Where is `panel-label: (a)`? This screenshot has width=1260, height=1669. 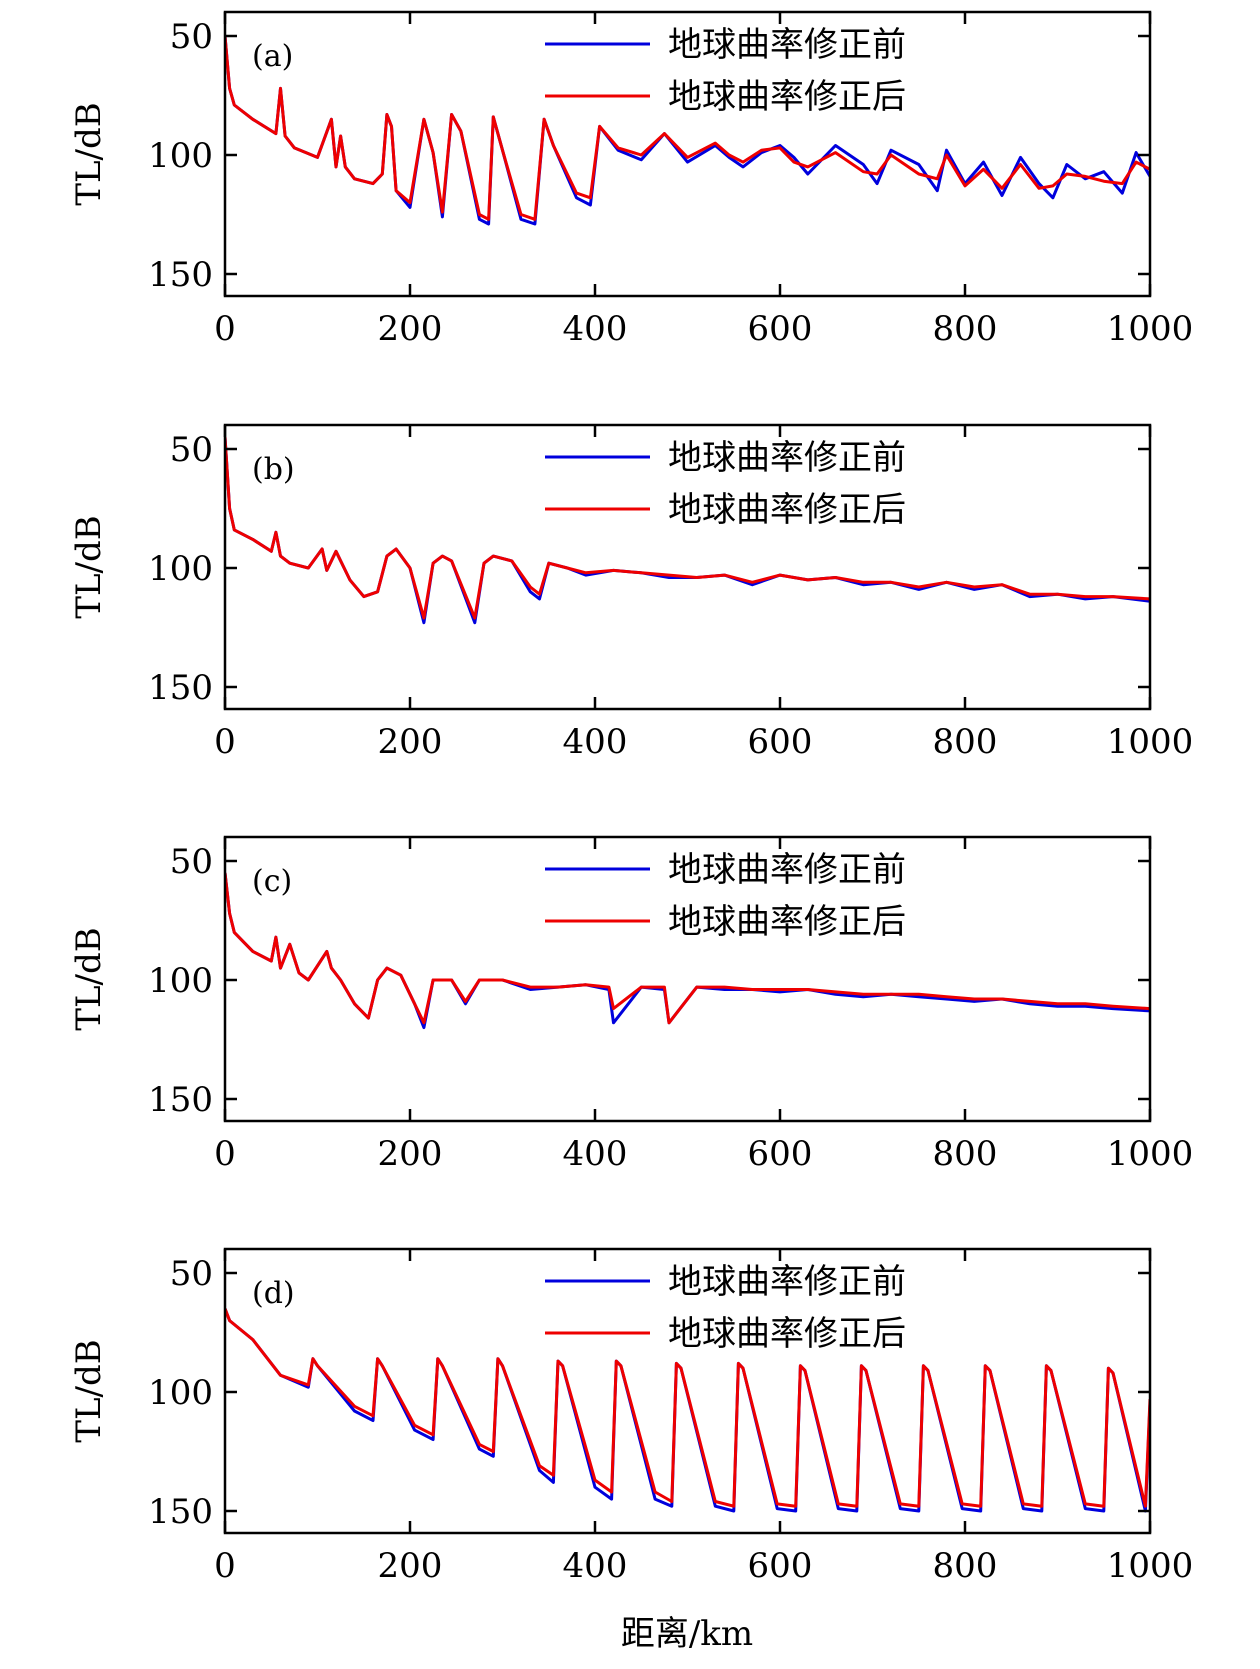
panel-label: (a) is located at coordinates (272, 56).